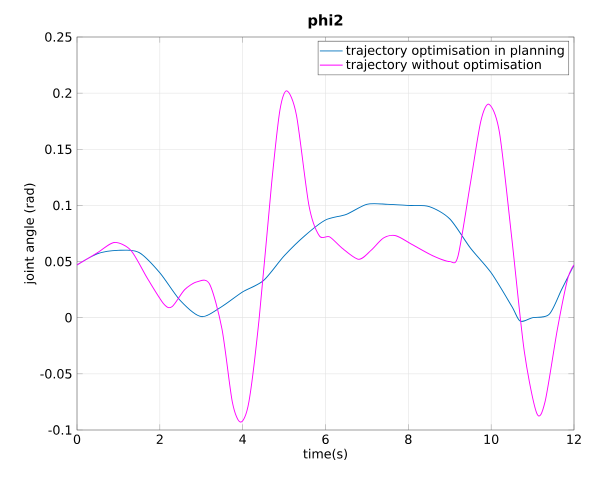 This screenshot has height=484, width=592. Describe the element at coordinates (325, 439) in the screenshot. I see `x-tick-label: 6` at that location.